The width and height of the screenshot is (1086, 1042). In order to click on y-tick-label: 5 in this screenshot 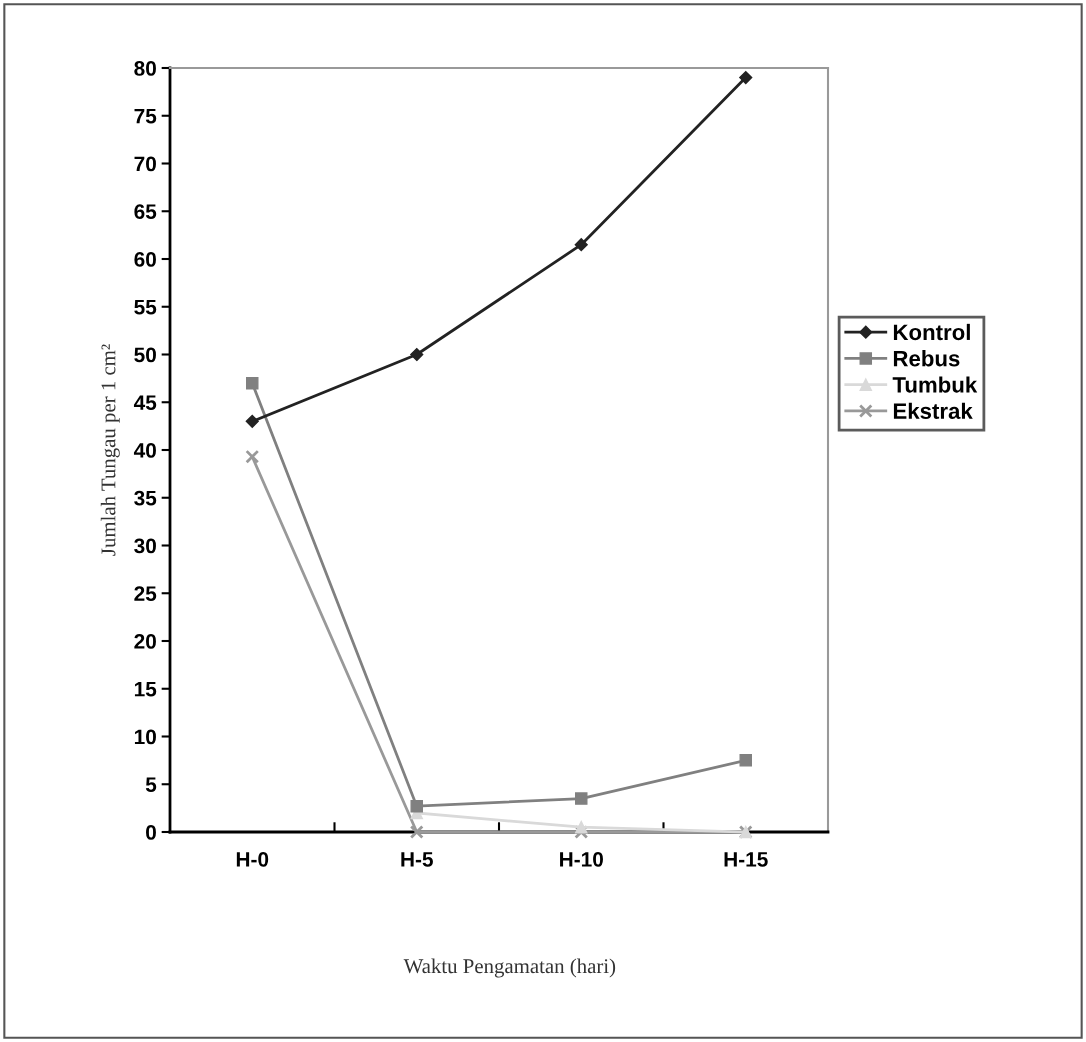, I will do `click(151, 784)`.